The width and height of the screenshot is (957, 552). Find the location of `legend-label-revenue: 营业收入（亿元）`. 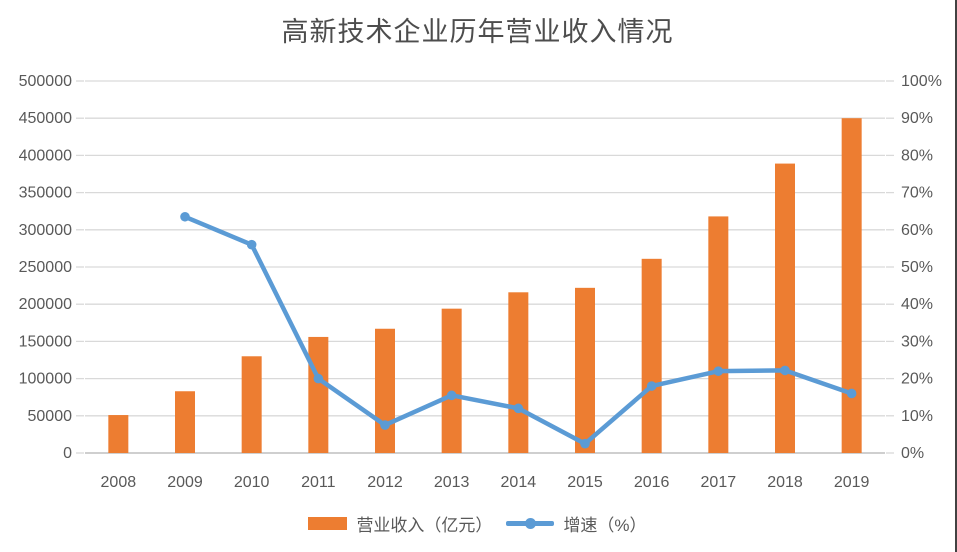

legend-label-revenue: 营业收入（亿元） is located at coordinates (424, 525).